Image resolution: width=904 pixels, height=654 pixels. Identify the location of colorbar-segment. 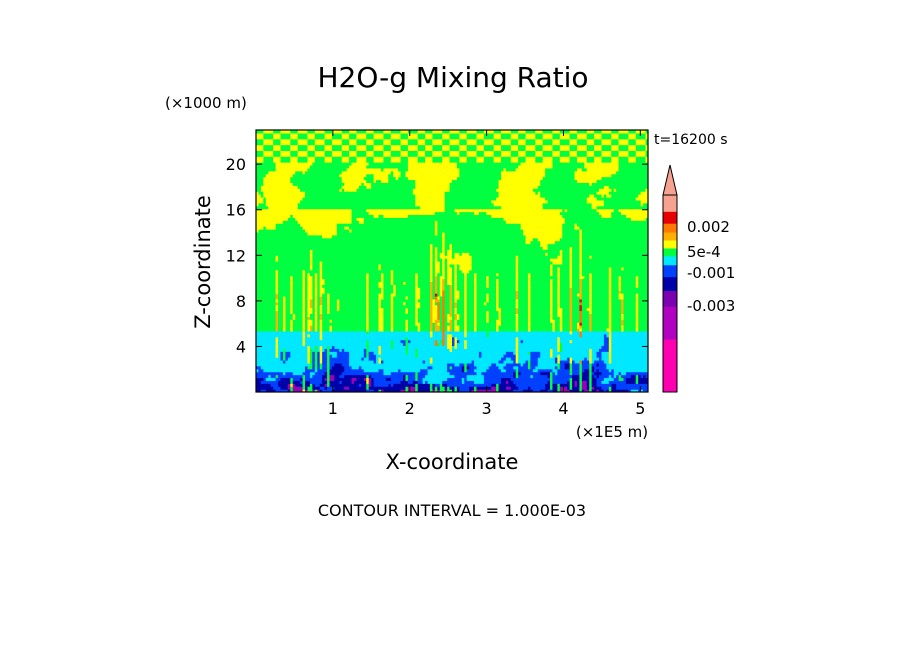
(670, 218).